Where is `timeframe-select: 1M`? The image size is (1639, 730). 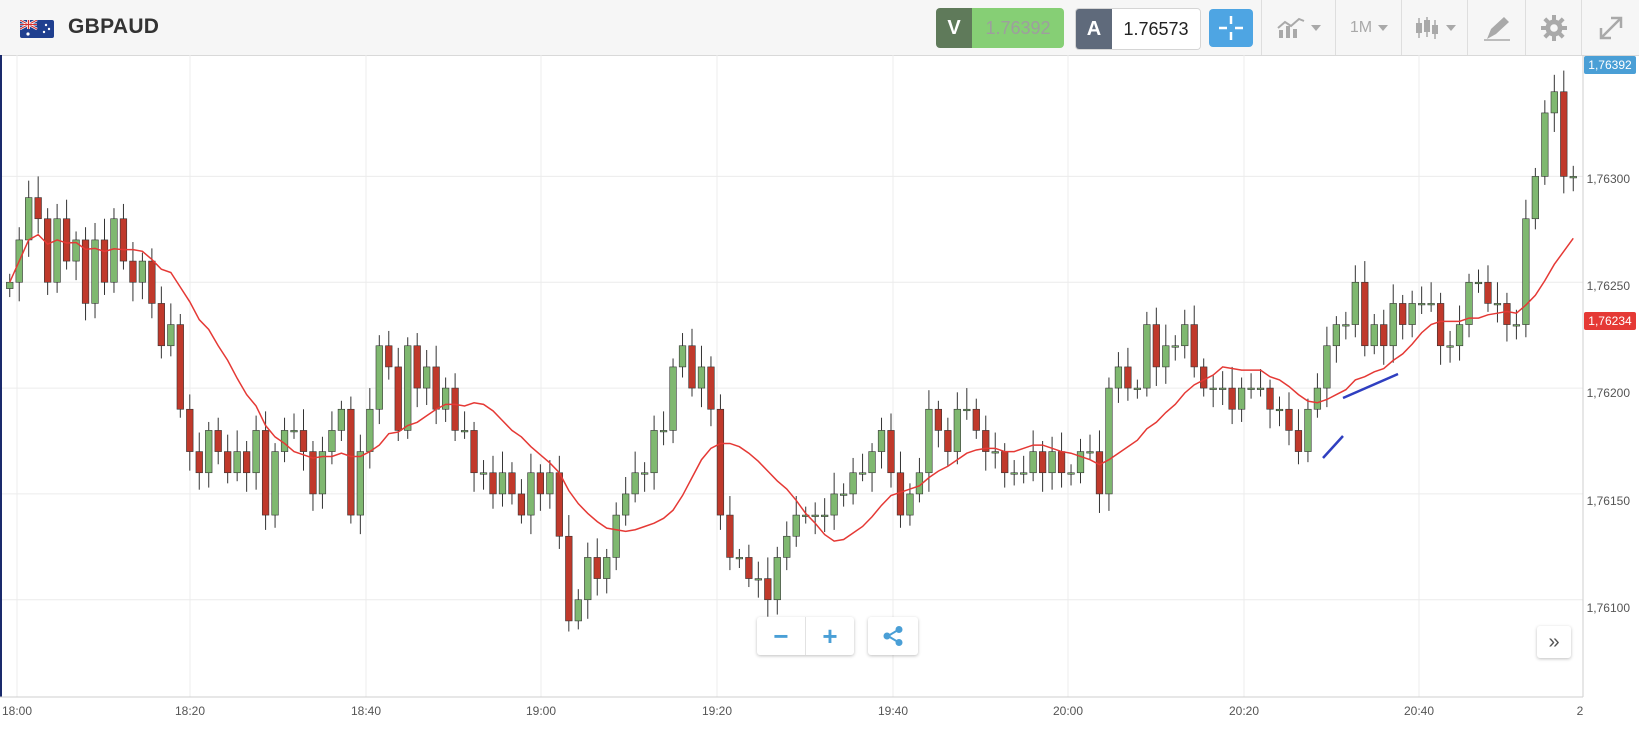 timeframe-select: 1M is located at coordinates (1368, 27).